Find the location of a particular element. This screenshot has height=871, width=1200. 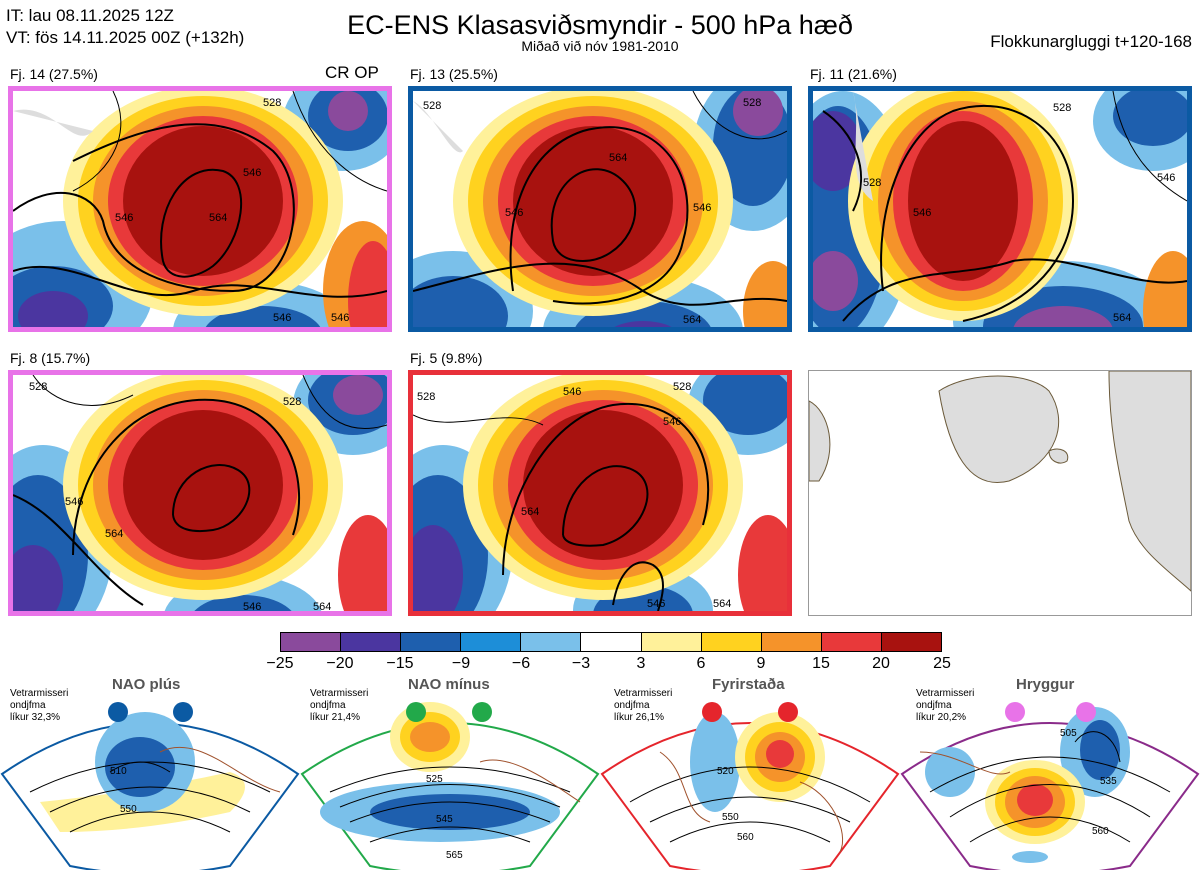

page-title: EC-ENS Klasasviðsmyndir - 500 hPa hæð is located at coordinates (600, 25).